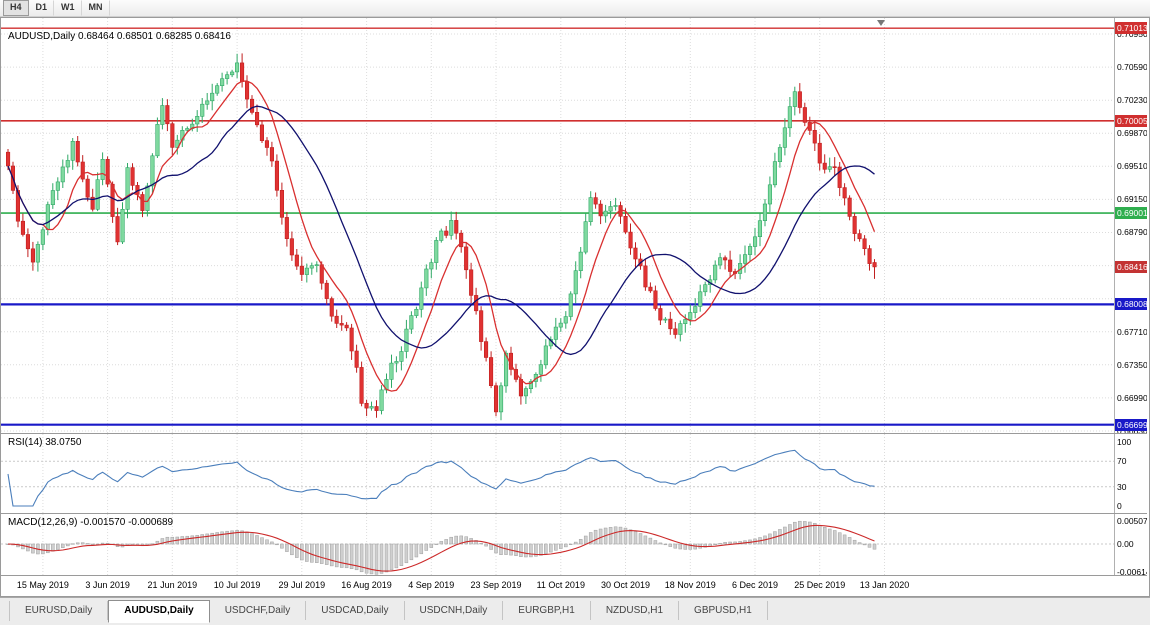 The height and width of the screenshot is (625, 1150). What do you see at coordinates (635, 610) in the screenshot?
I see `chart-tab-nzdusd-h1: NZDUSD,H1` at bounding box center [635, 610].